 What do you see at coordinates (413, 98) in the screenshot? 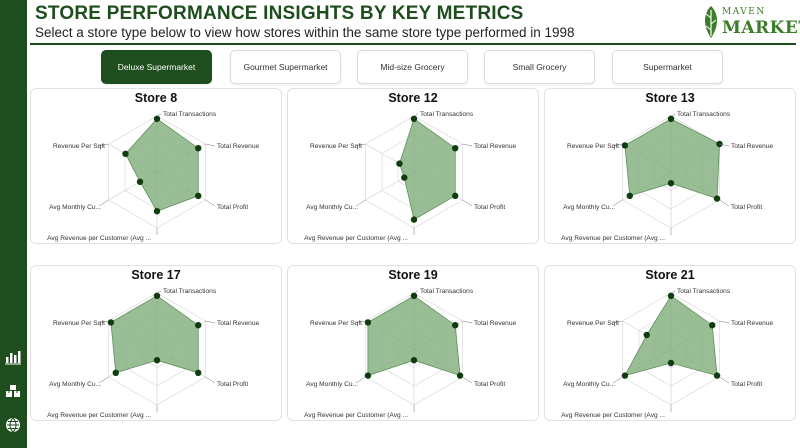
I see `chart-title: Store 12` at bounding box center [413, 98].